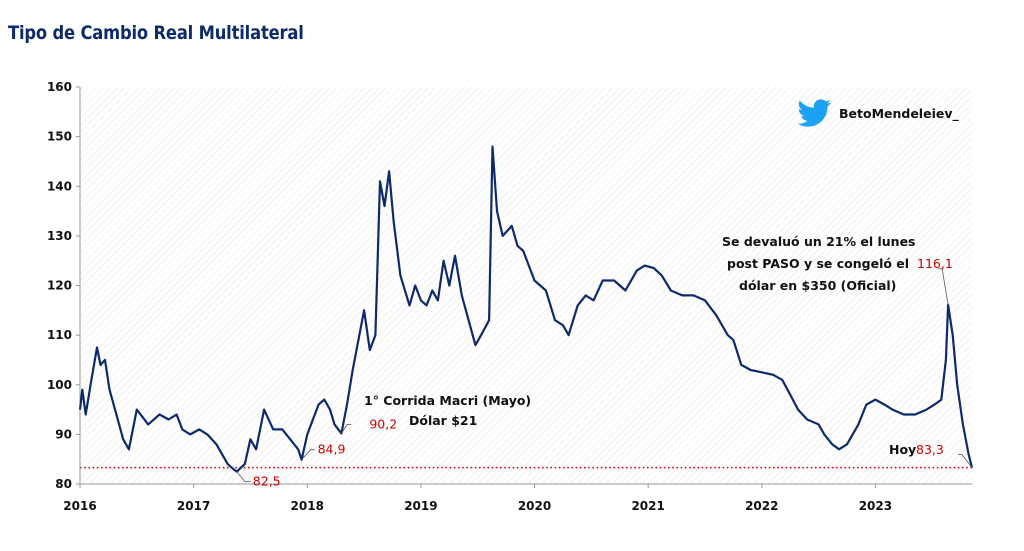 Image resolution: width=1024 pixels, height=551 pixels. What do you see at coordinates (59, 385) in the screenshot?
I see `y-tick-label: 100` at bounding box center [59, 385].